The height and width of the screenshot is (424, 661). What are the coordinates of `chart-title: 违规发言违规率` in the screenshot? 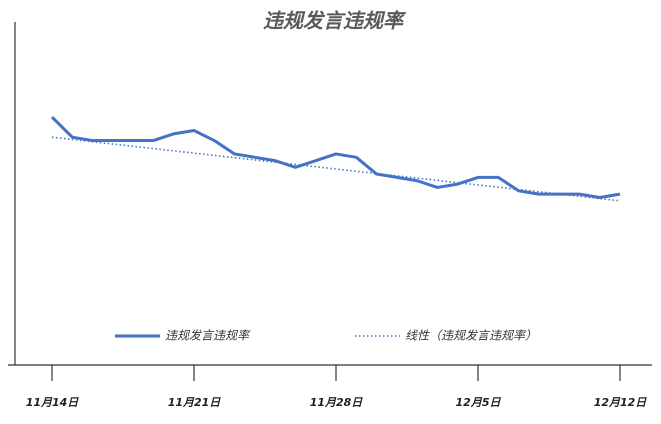 It's located at (335, 21).